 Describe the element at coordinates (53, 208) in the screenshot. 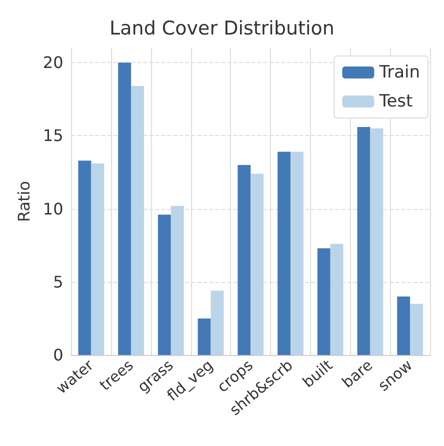

I see `y-tick-label: 10` at that location.